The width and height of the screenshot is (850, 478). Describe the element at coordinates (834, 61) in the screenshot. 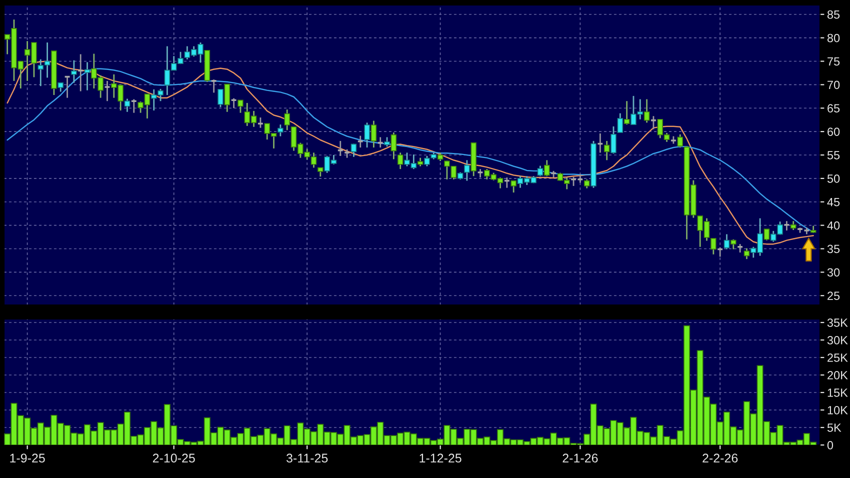

I see `y-tick-label: 75` at that location.